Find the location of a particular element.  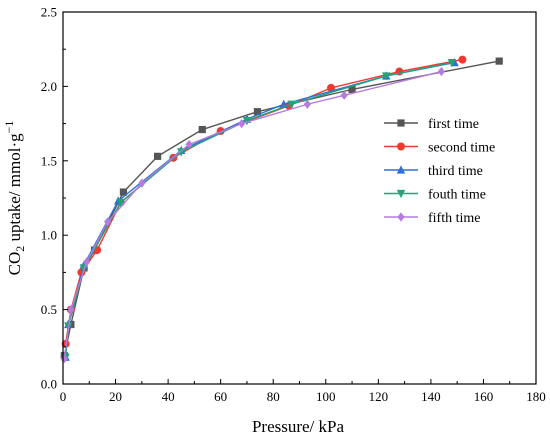

y-tick-label: 0.0 is located at coordinates (49, 384).